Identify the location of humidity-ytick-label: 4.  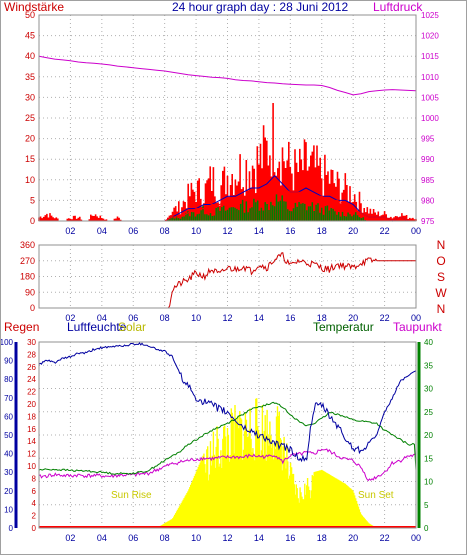
(34, 503).